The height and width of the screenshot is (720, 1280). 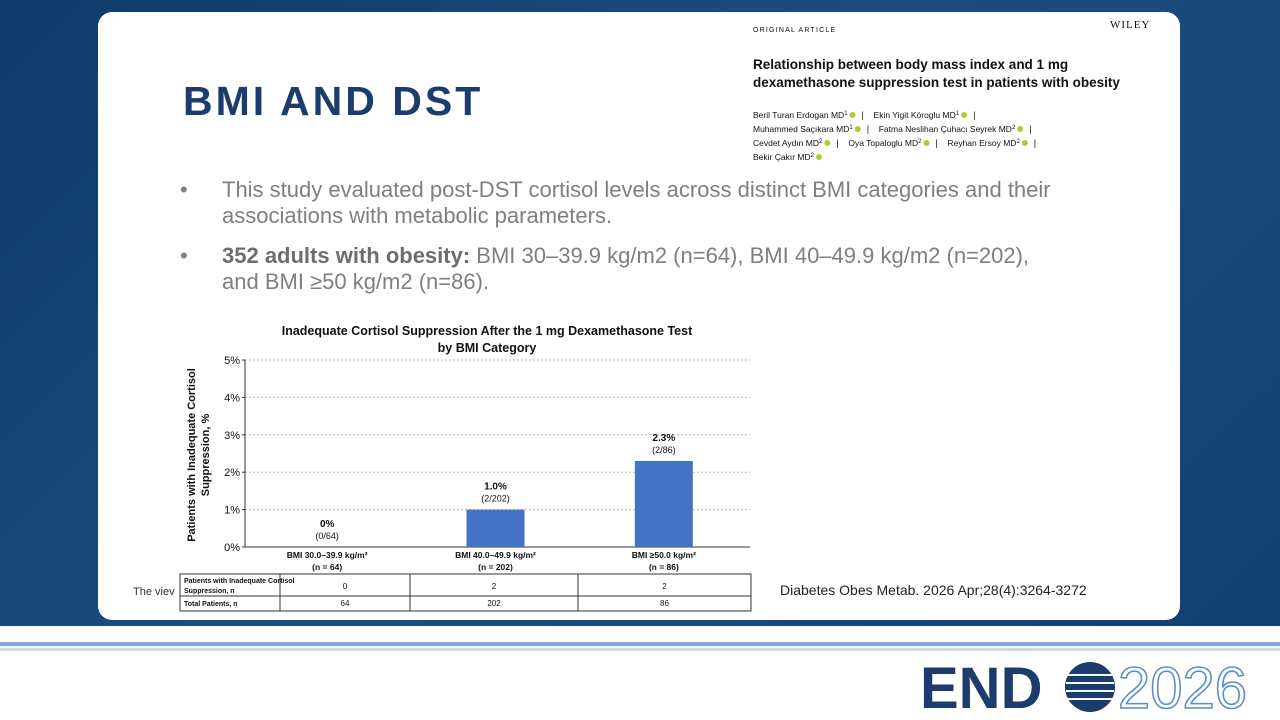 What do you see at coordinates (327, 555) in the screenshot?
I see `x-tick-label: BMI 30.0–39.9 kg/m²` at bounding box center [327, 555].